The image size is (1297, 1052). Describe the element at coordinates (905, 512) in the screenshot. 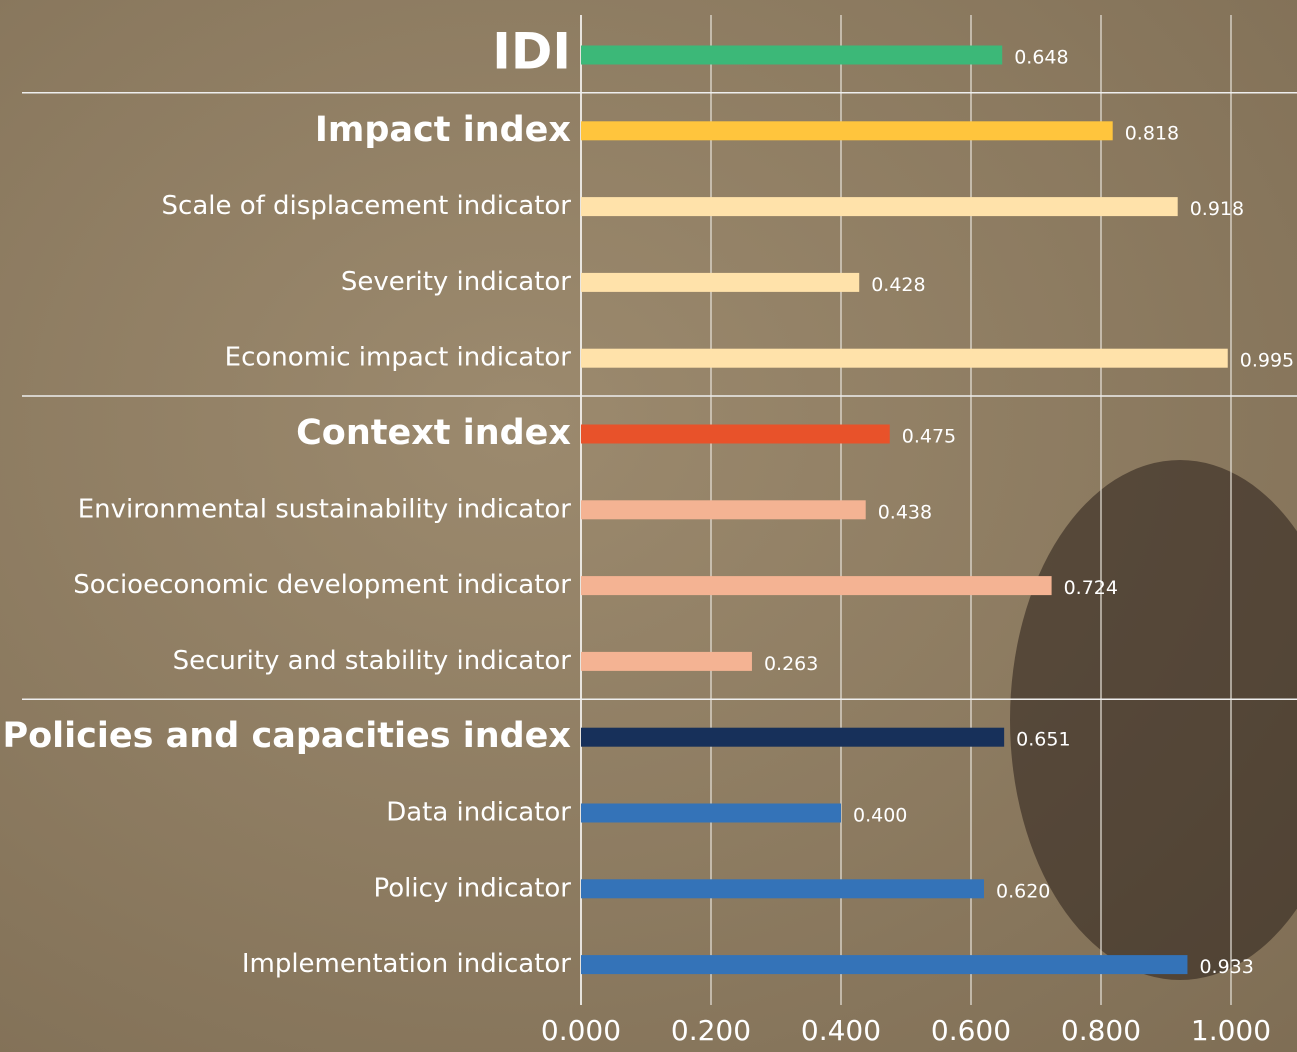

I see `value-label: 0.438` at that location.